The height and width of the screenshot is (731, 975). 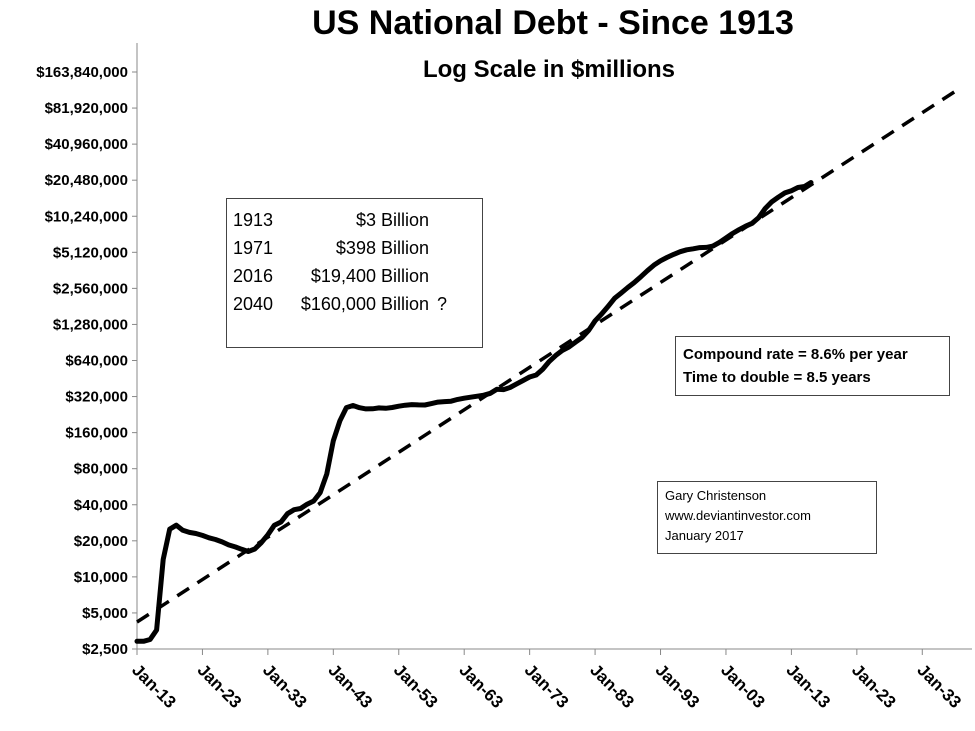 I want to click on history-row-1913: 1913 $3 Billion, so click(x=357, y=220).